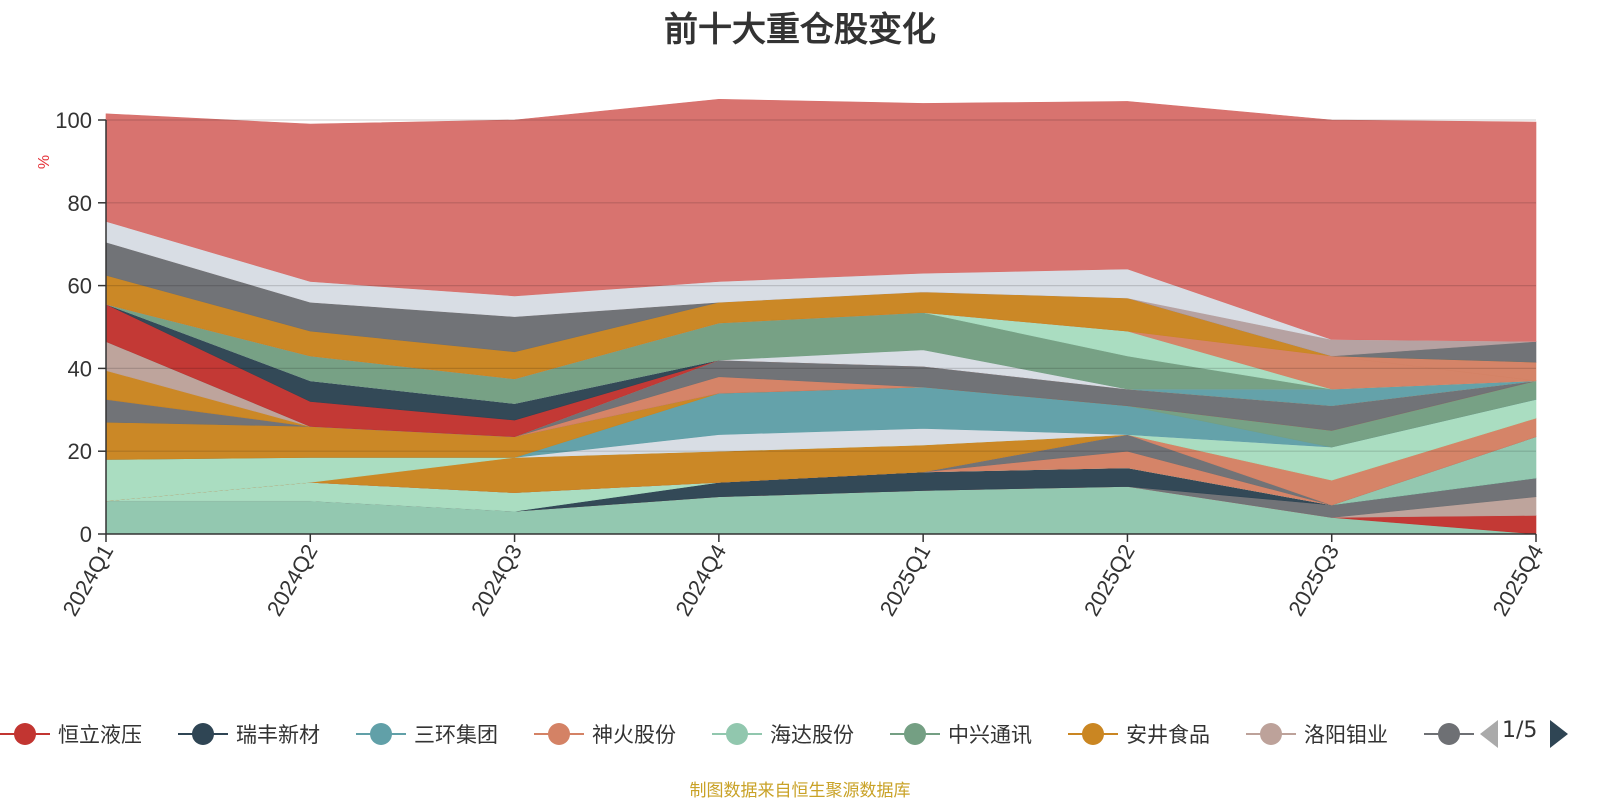 The image size is (1600, 801). What do you see at coordinates (1313, 580) in the screenshot?
I see `x-tick-label: 2025Q3` at bounding box center [1313, 580].